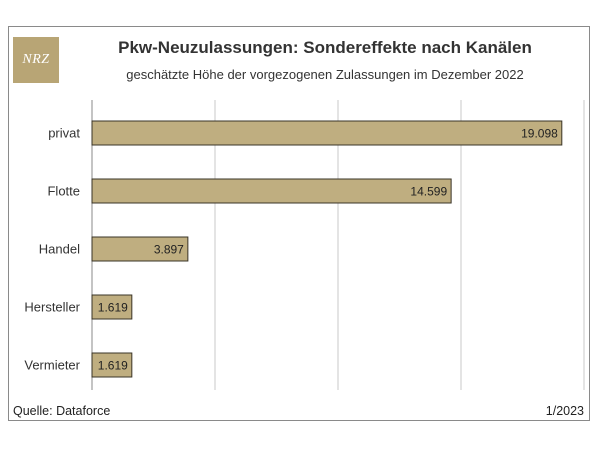 The width and height of the screenshot is (600, 450). What do you see at coordinates (140, 249) in the screenshot?
I see `bar-handel` at bounding box center [140, 249].